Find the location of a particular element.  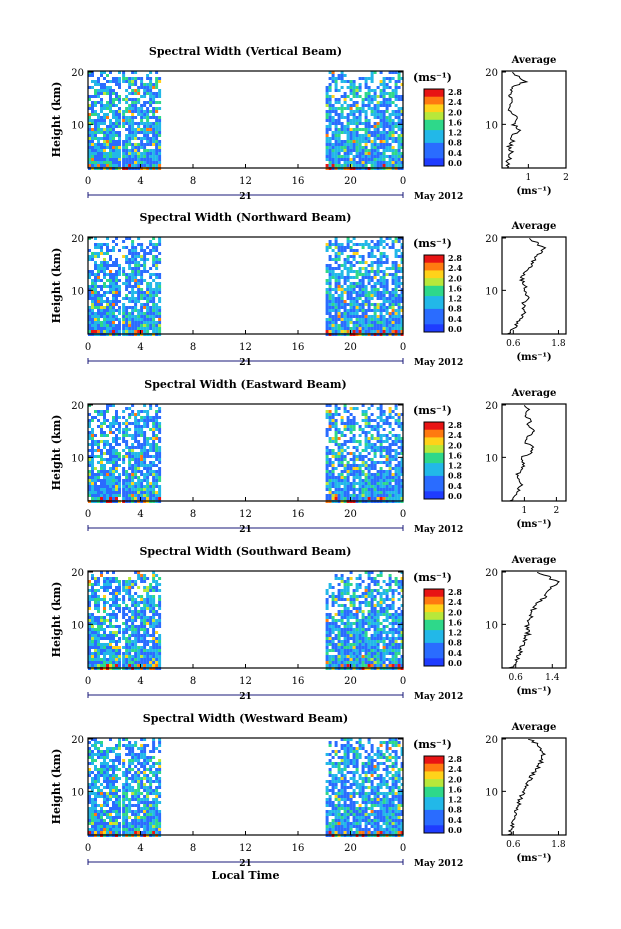

x-tick-label: 4 is located at coordinates (140, 514).